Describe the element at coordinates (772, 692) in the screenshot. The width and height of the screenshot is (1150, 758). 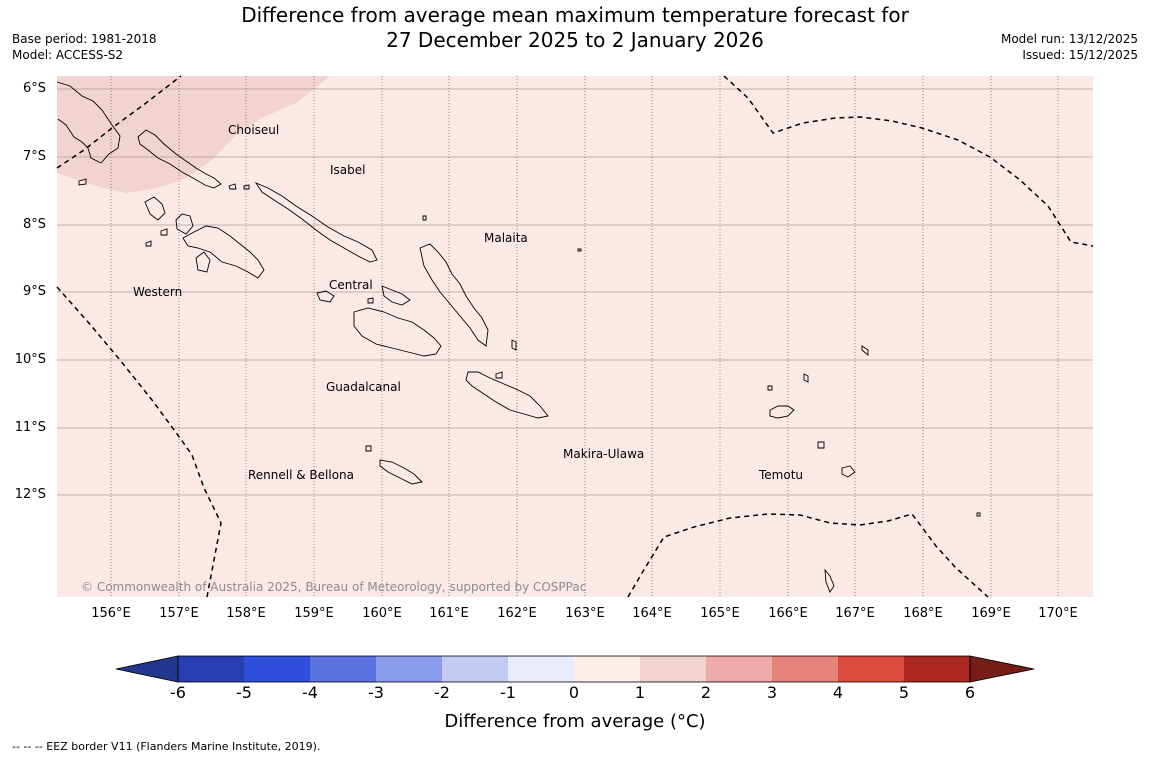
I see `colorbar-tick: 3` at that location.